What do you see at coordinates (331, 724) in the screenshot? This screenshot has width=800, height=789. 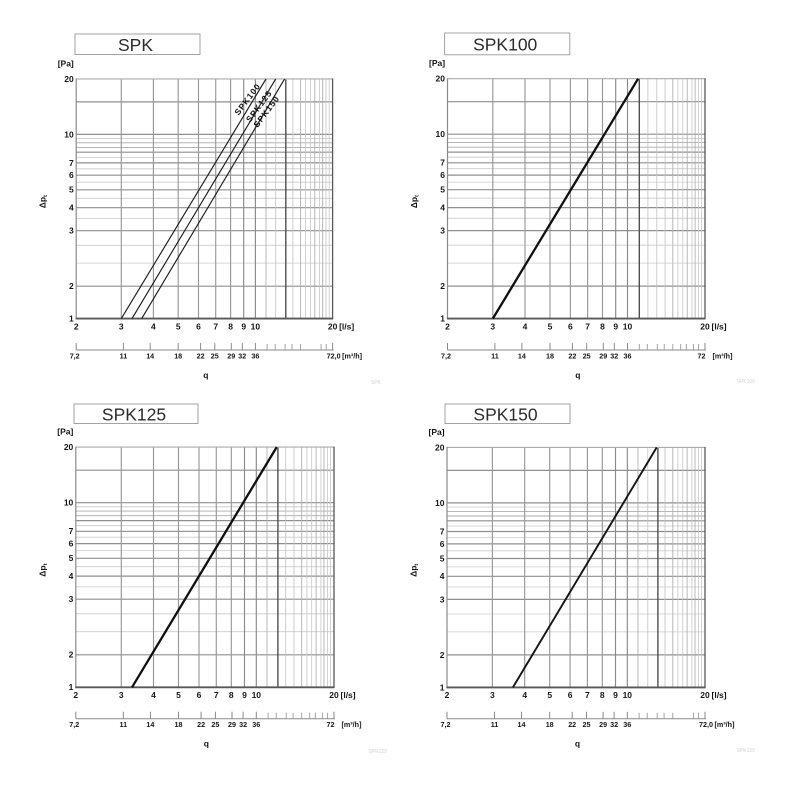 I see `svg-text: 72` at bounding box center [331, 724].